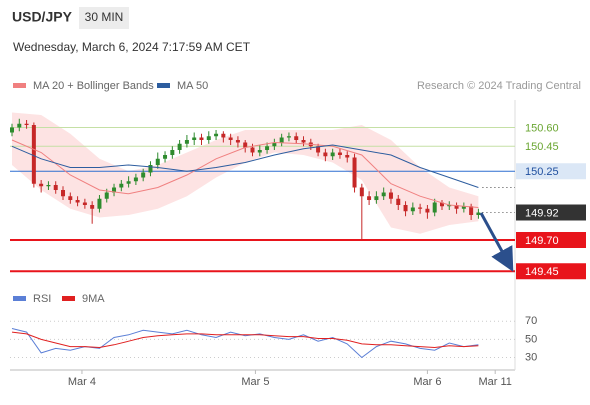 Image resolution: width=590 pixels, height=405 pixels. I want to click on x-tick-label: Mar 11, so click(494, 382).